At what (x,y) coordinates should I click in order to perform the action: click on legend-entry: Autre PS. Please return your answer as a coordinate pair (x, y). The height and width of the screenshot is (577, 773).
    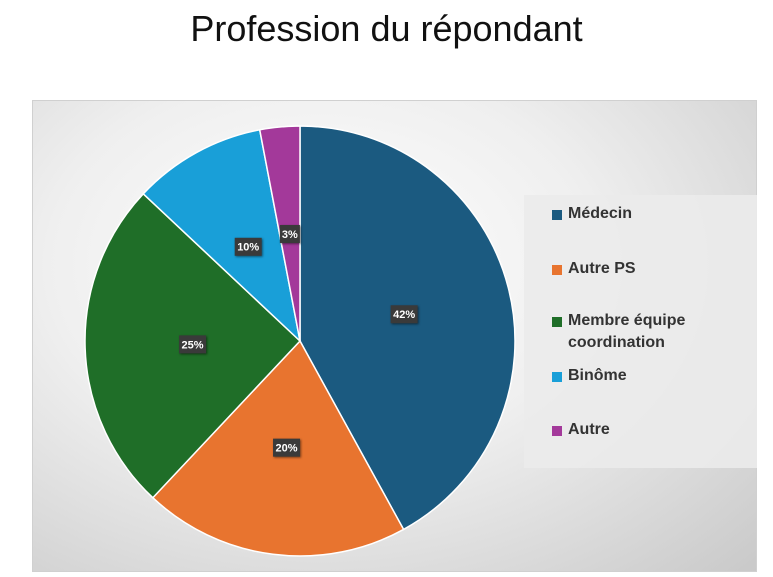
    Looking at the image, I should click on (635, 269).